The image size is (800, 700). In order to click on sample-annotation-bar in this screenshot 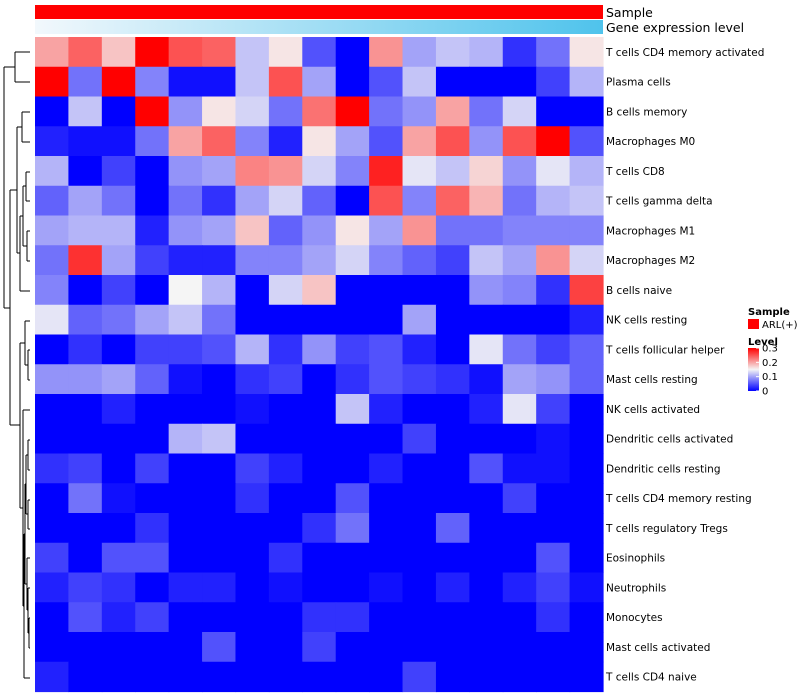, I will do `click(319, 12)`.